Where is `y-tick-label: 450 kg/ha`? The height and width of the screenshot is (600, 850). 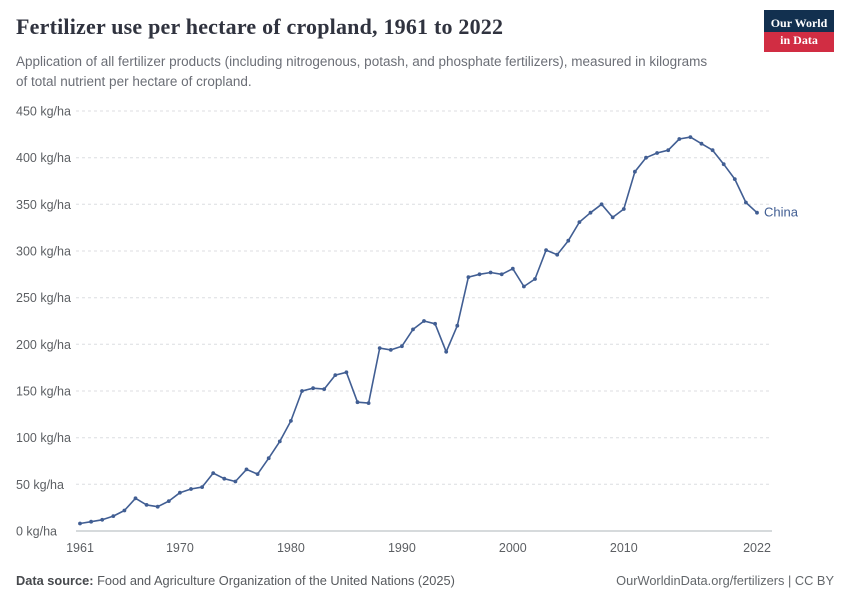 y-tick-label: 450 kg/ha is located at coordinates (43, 112).